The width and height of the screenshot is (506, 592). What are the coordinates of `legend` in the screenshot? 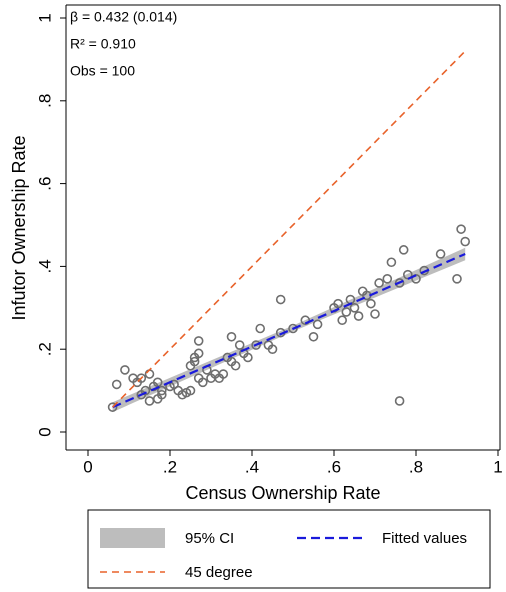 It's located at (289, 549).